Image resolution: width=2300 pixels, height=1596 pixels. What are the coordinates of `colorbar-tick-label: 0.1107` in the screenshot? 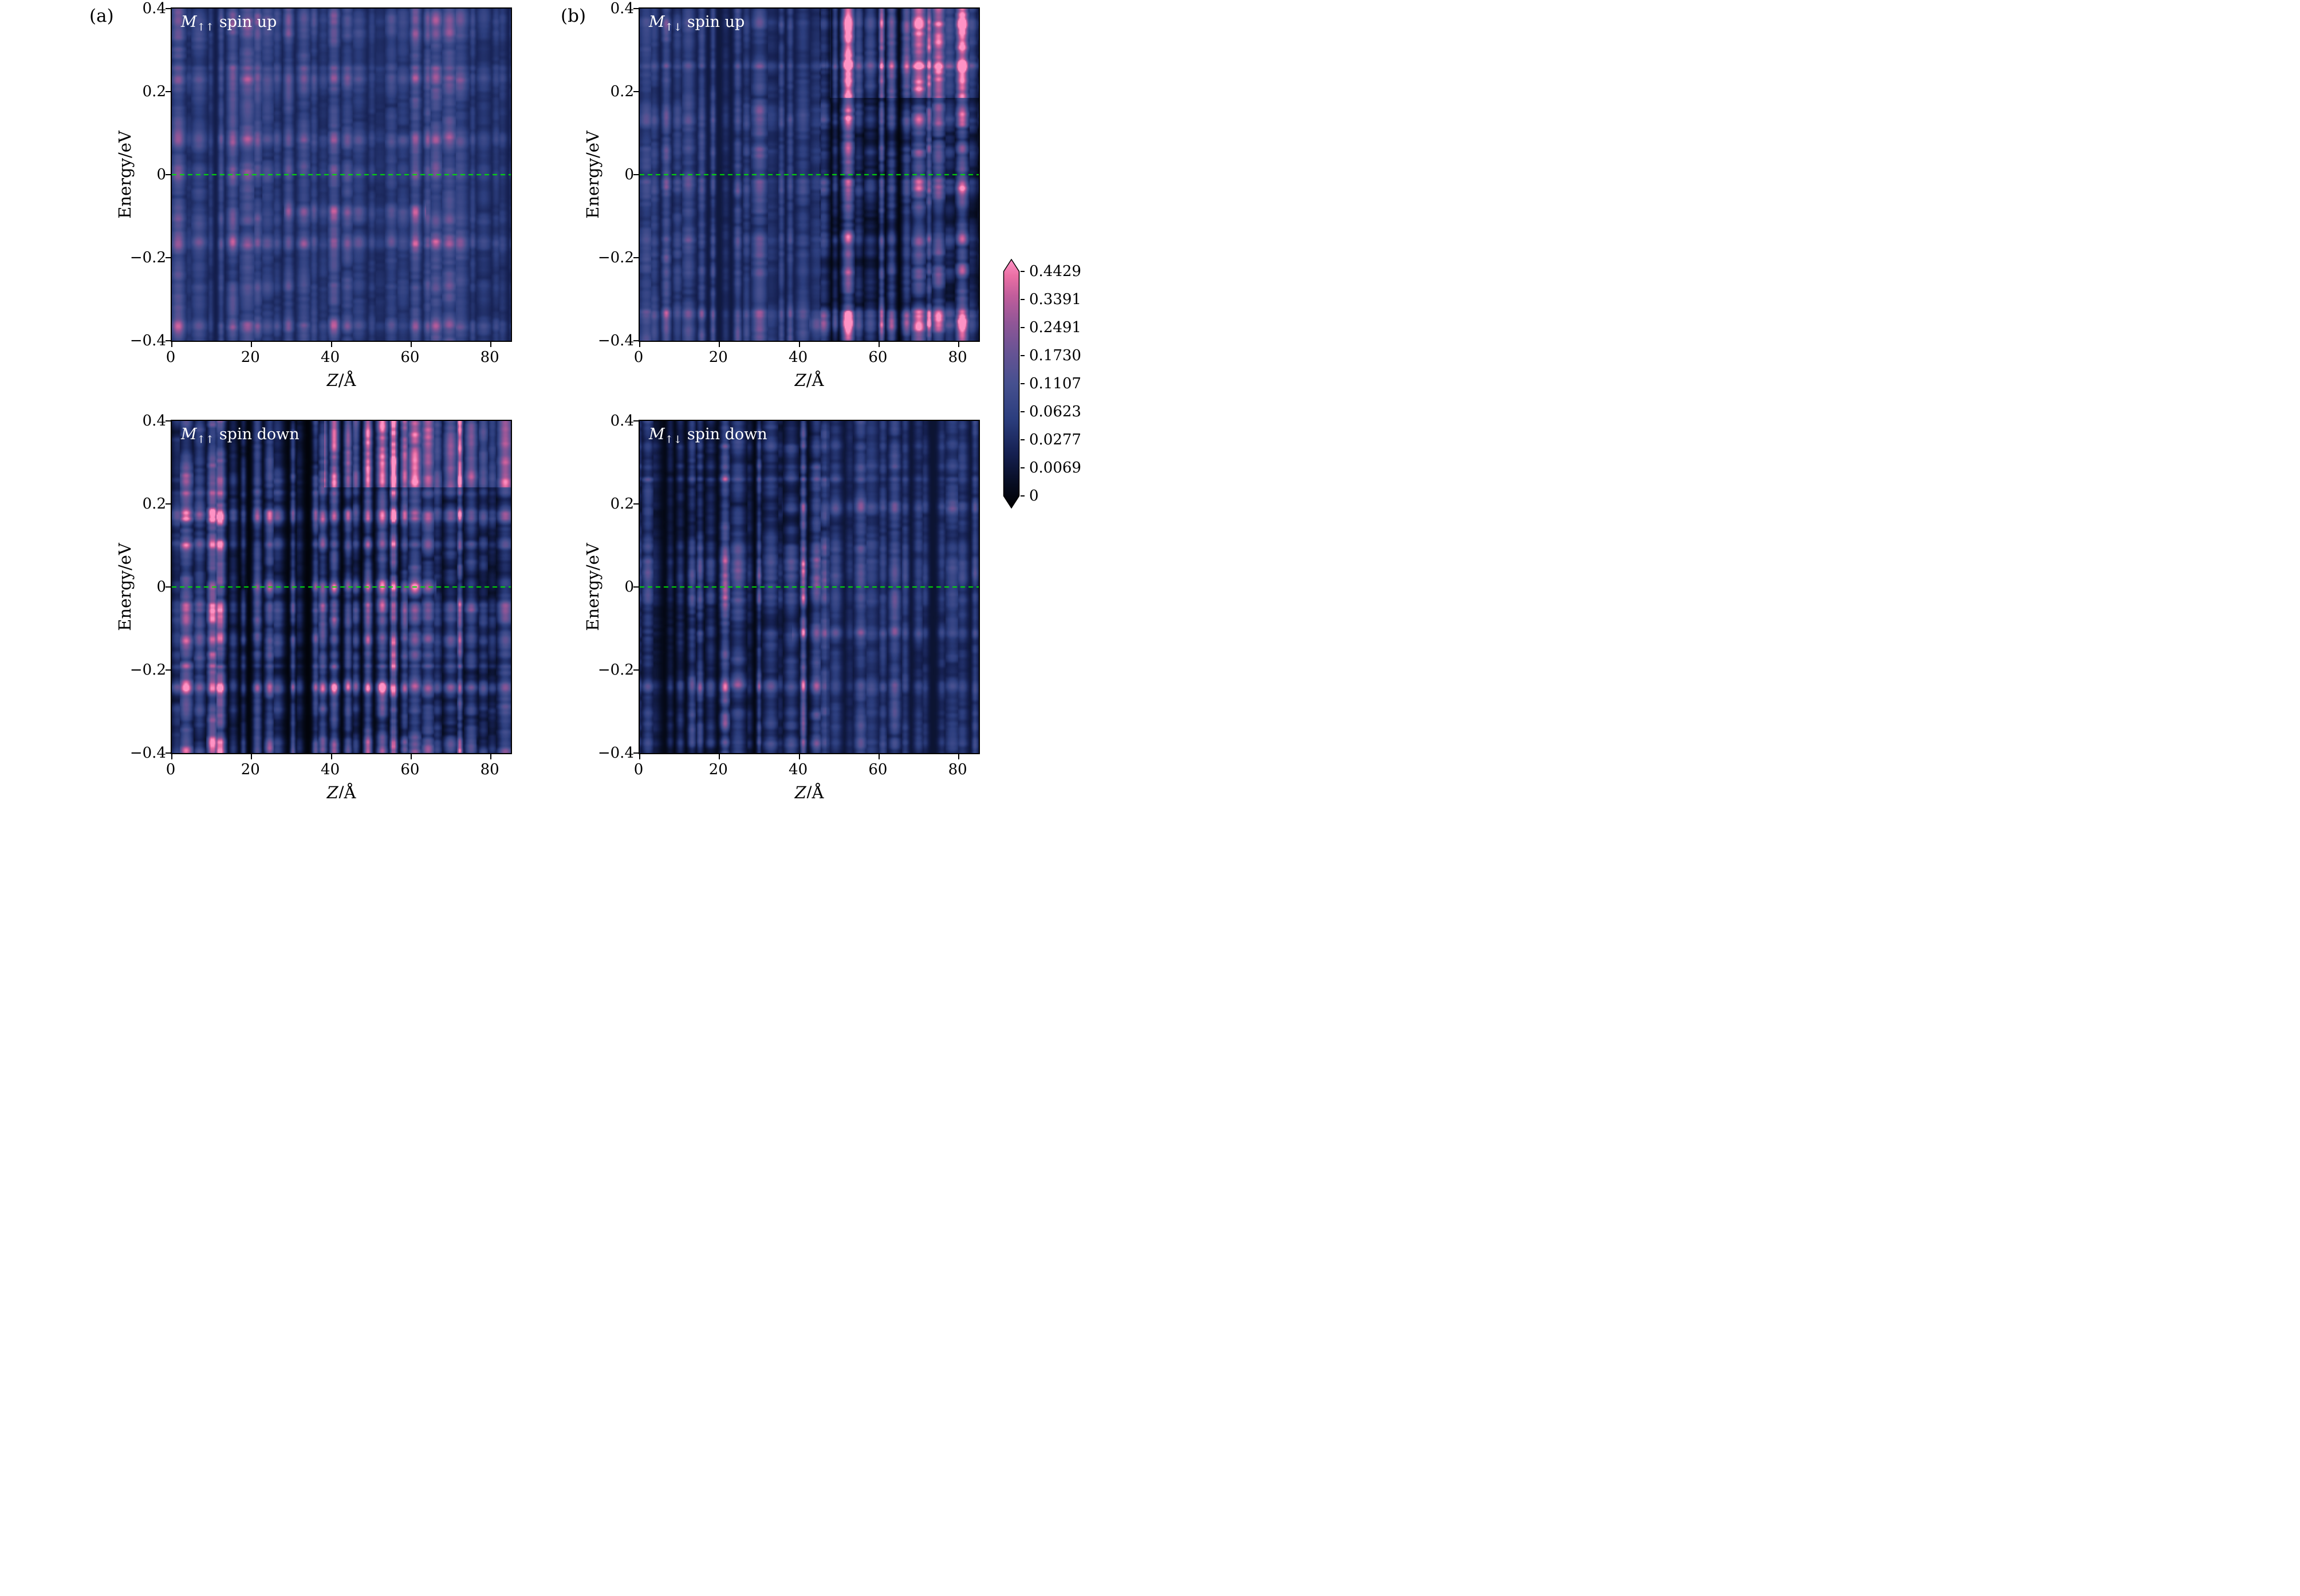 It's located at (1055, 383).